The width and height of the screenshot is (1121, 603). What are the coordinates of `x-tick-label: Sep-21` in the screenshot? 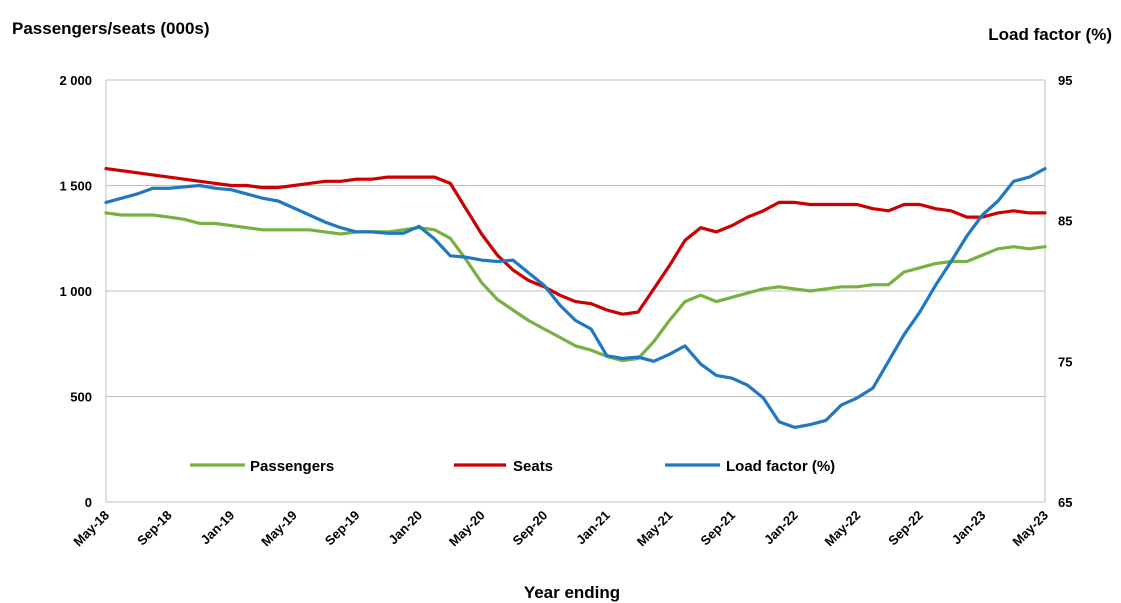 It's located at (717, 528).